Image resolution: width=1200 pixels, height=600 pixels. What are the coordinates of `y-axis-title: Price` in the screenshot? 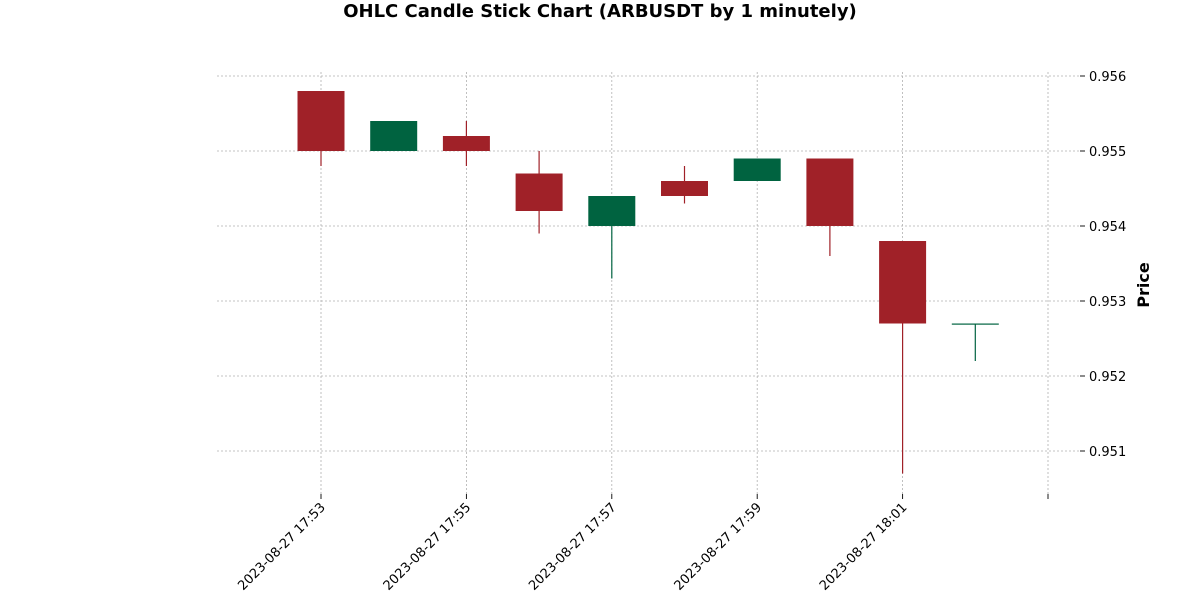 It's located at (1143, 285).